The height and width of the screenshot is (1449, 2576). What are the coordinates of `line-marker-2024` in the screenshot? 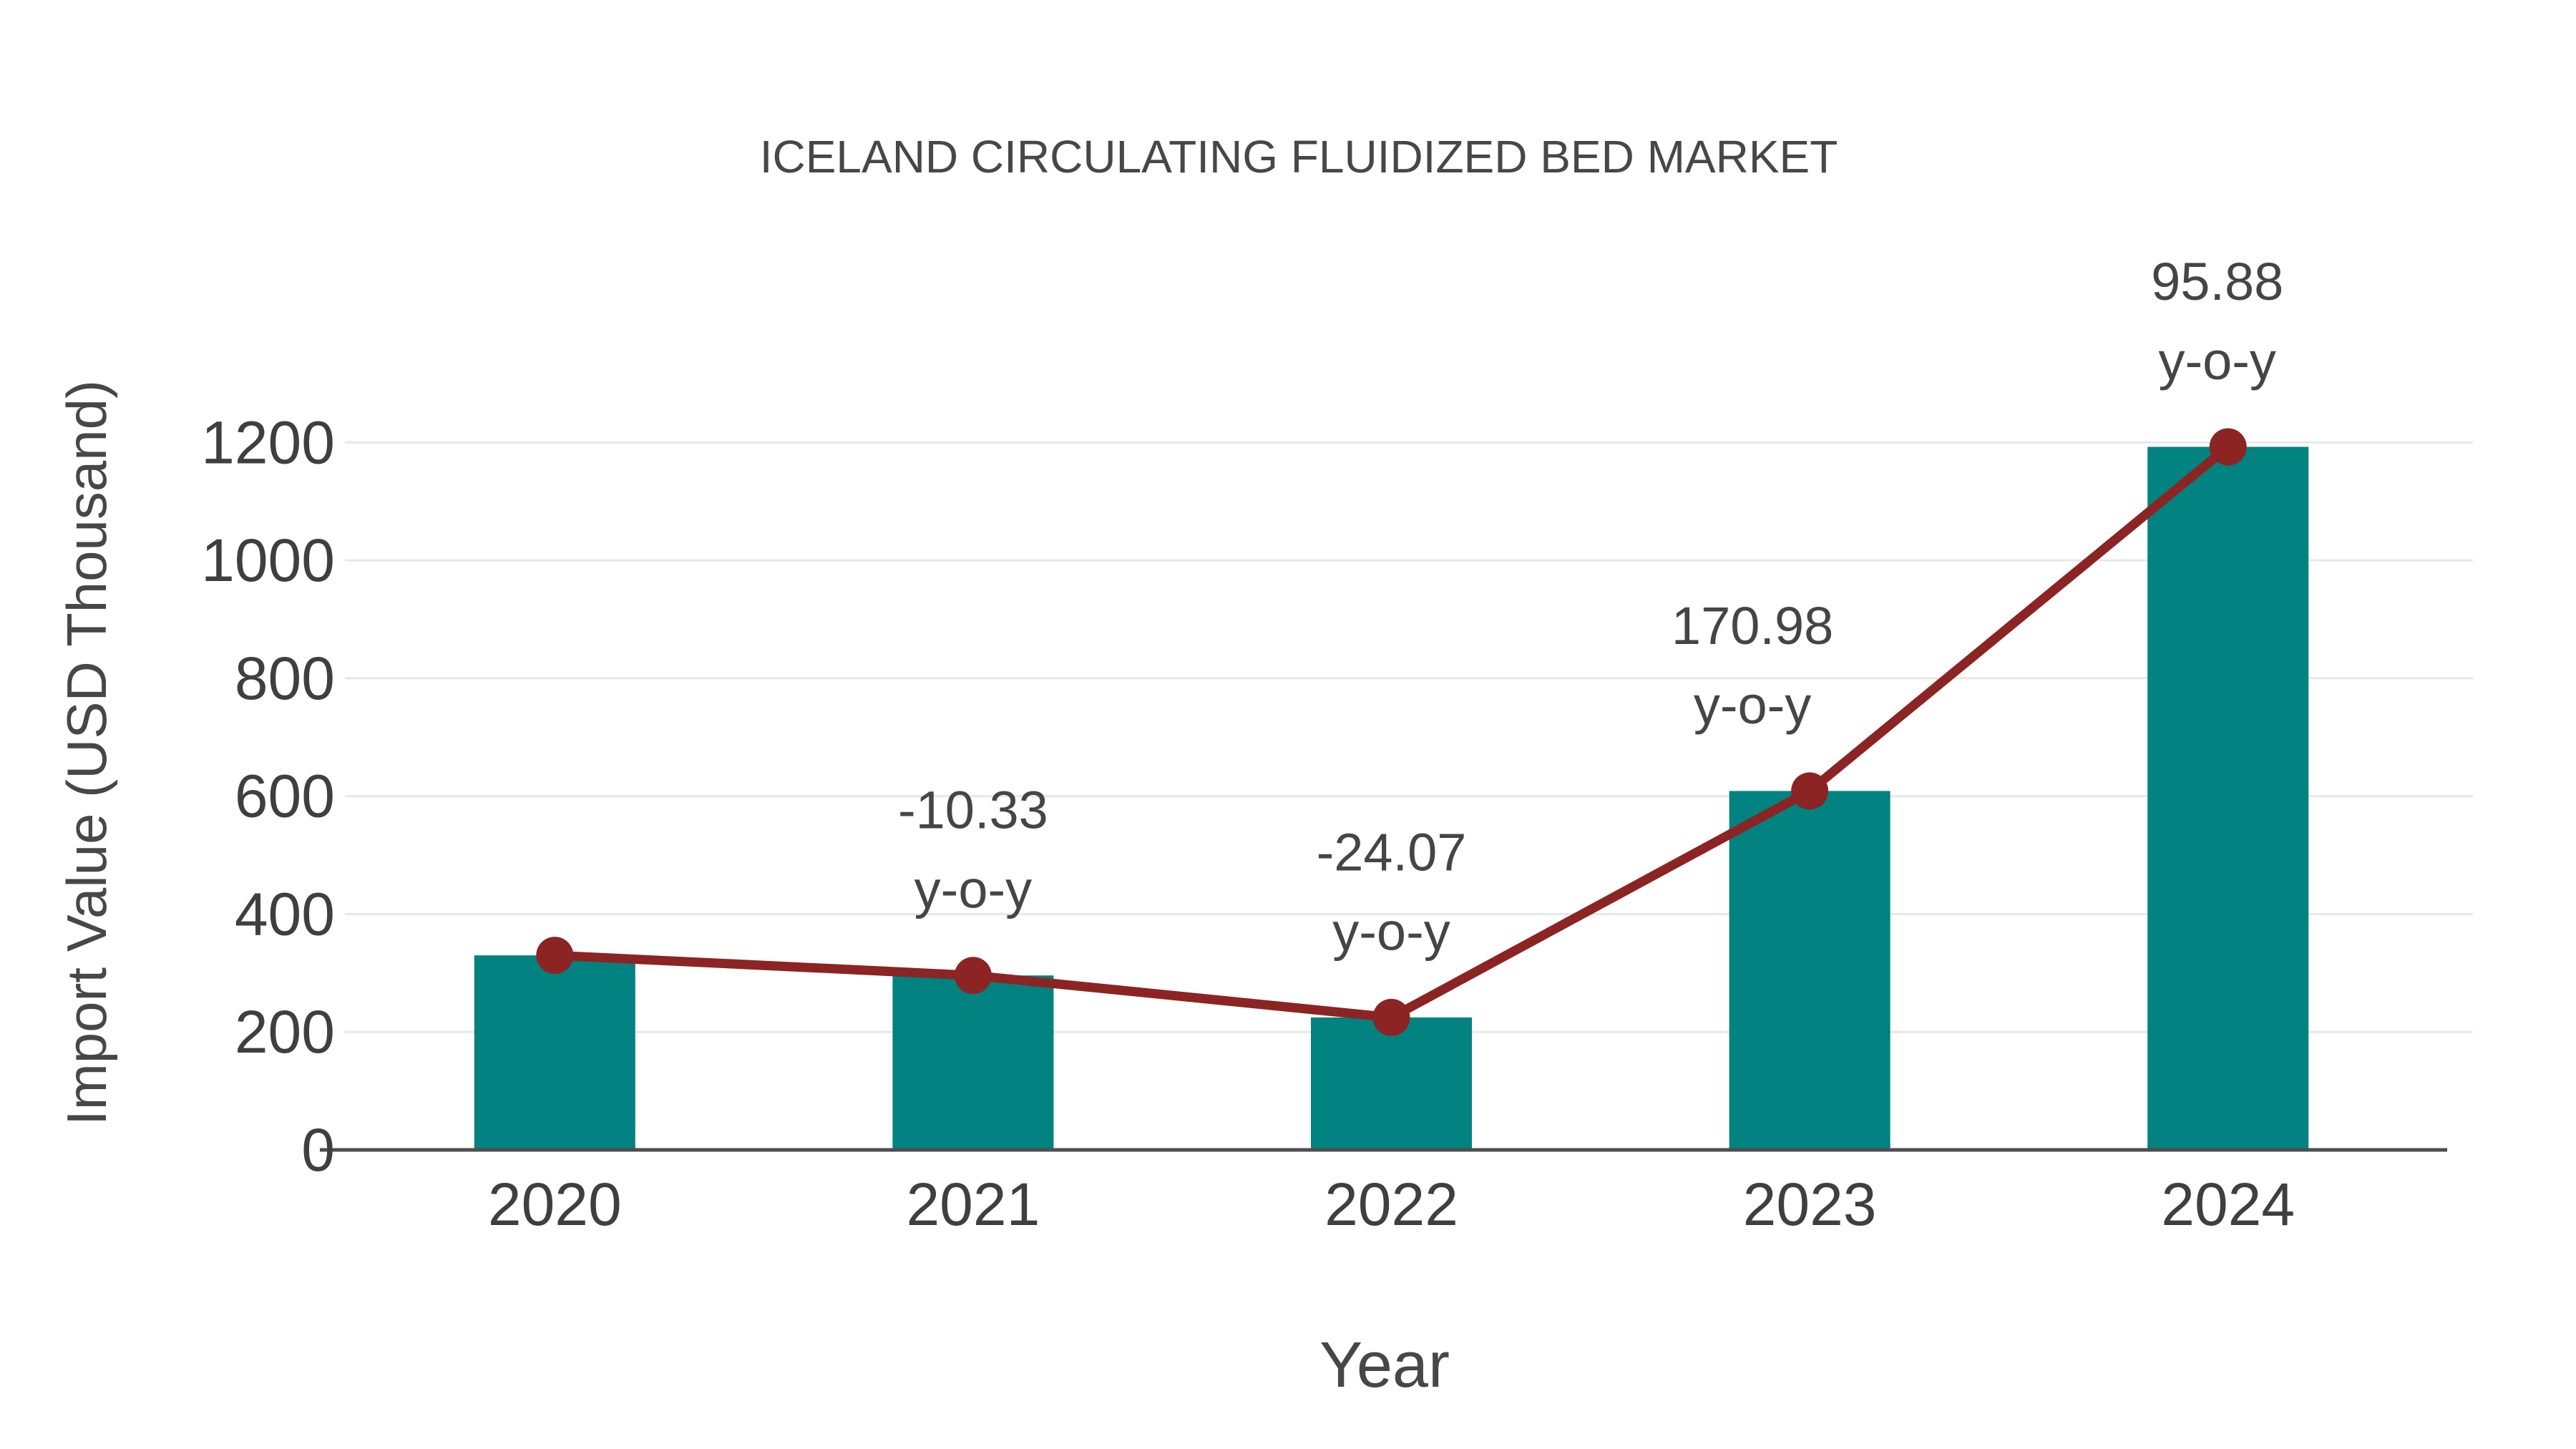 It's located at (2228, 447).